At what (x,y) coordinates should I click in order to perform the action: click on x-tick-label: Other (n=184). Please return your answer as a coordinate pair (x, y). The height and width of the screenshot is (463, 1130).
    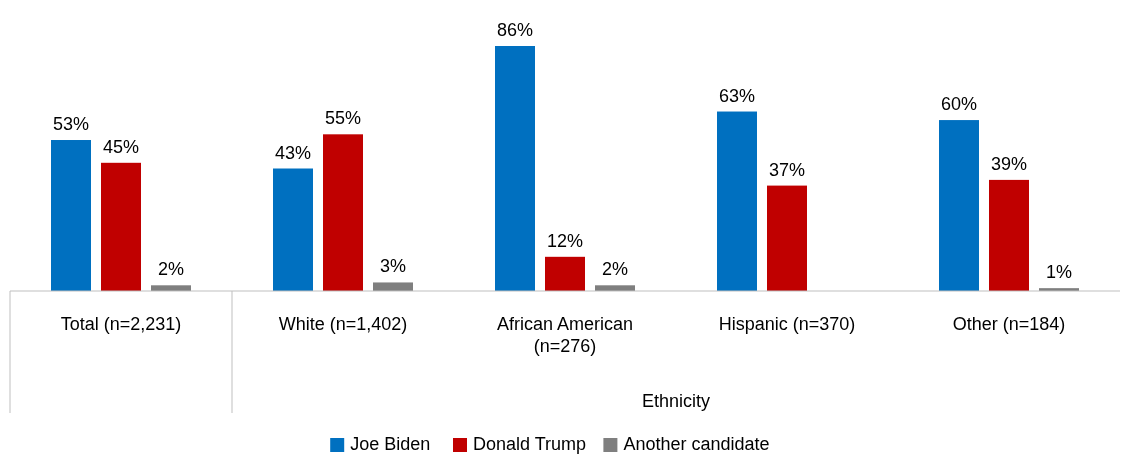
    Looking at the image, I should click on (1009, 324).